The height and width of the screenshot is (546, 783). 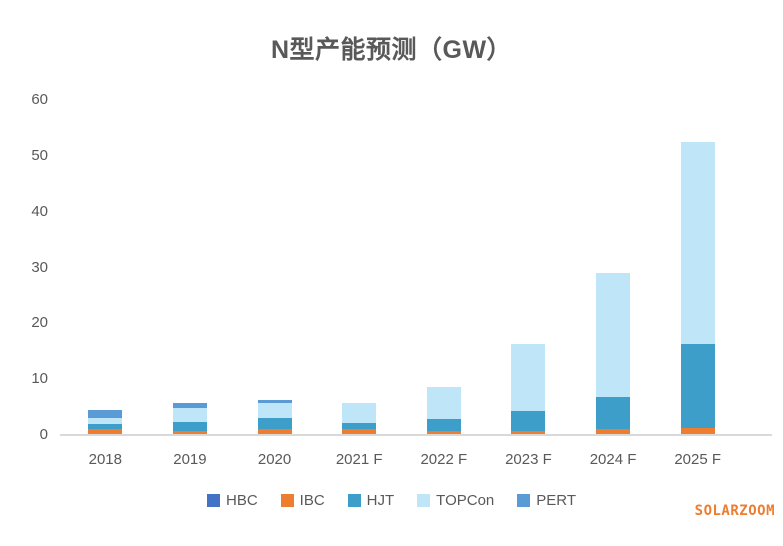 What do you see at coordinates (444, 459) in the screenshot?
I see `x-tick-label: 2022 F` at bounding box center [444, 459].